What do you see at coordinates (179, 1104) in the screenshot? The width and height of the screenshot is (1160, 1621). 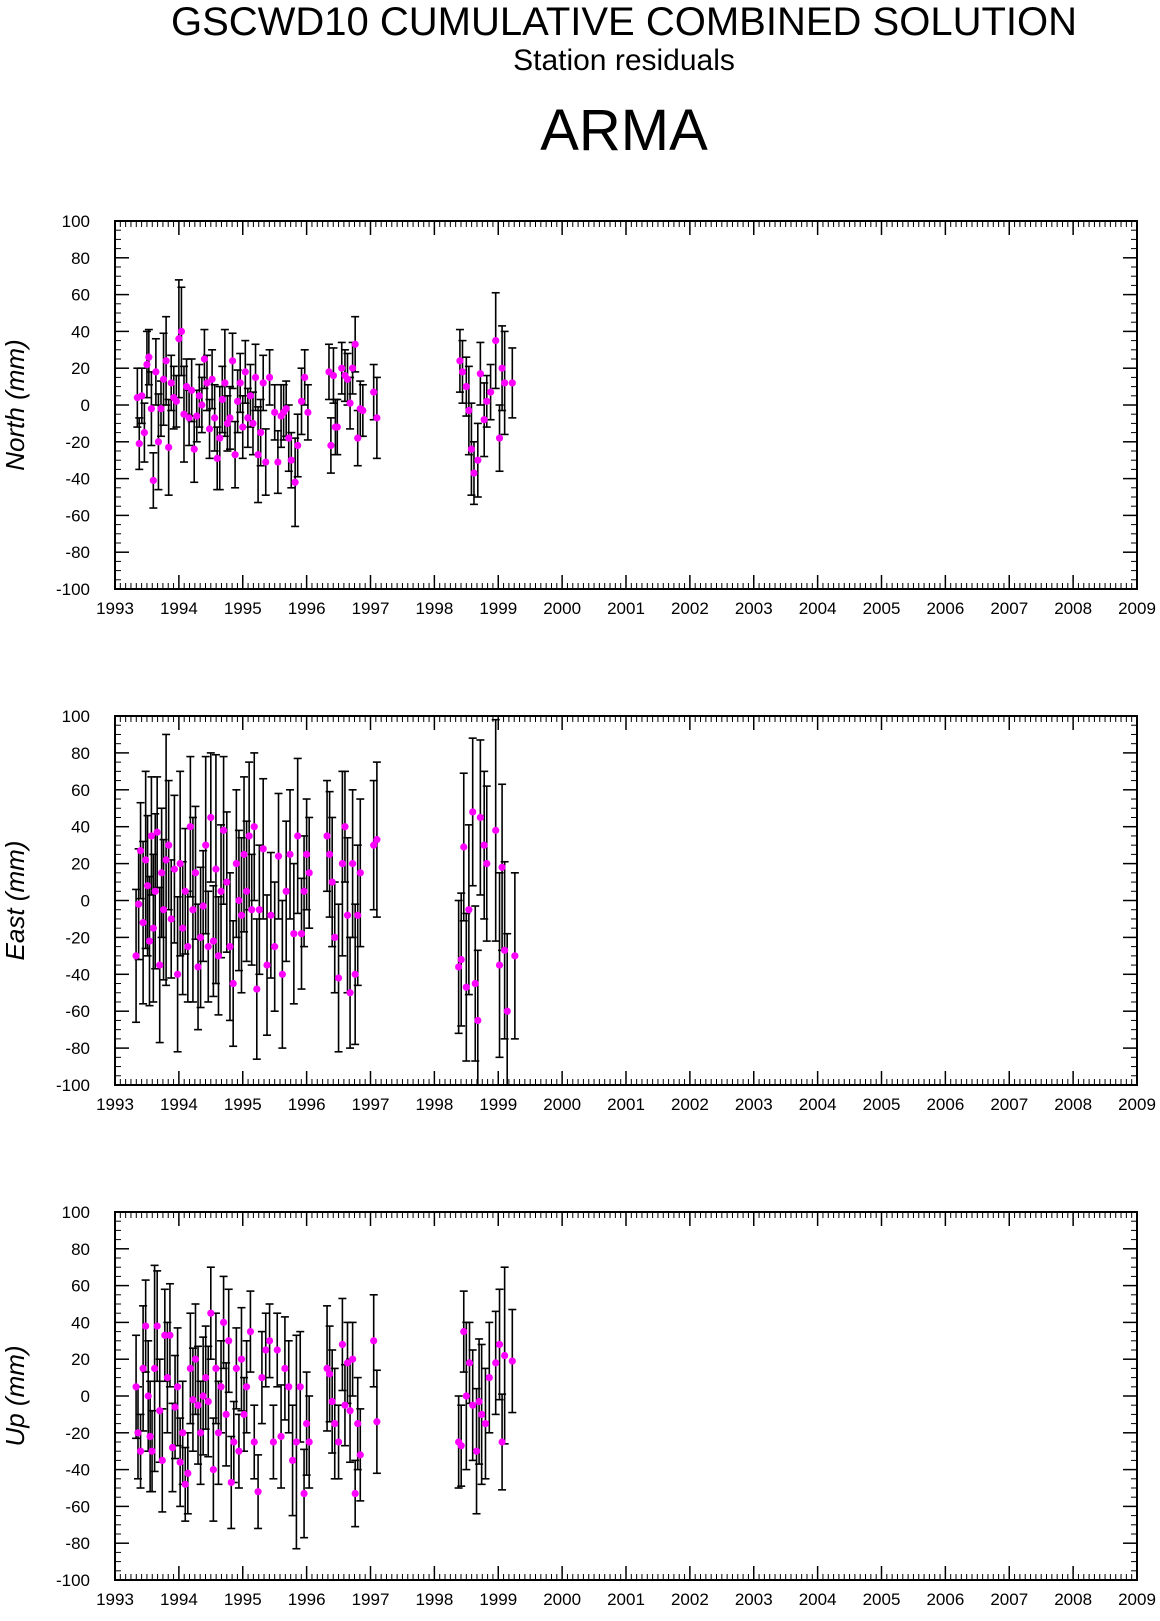 I see `east-x-tick-label: 1994` at bounding box center [179, 1104].